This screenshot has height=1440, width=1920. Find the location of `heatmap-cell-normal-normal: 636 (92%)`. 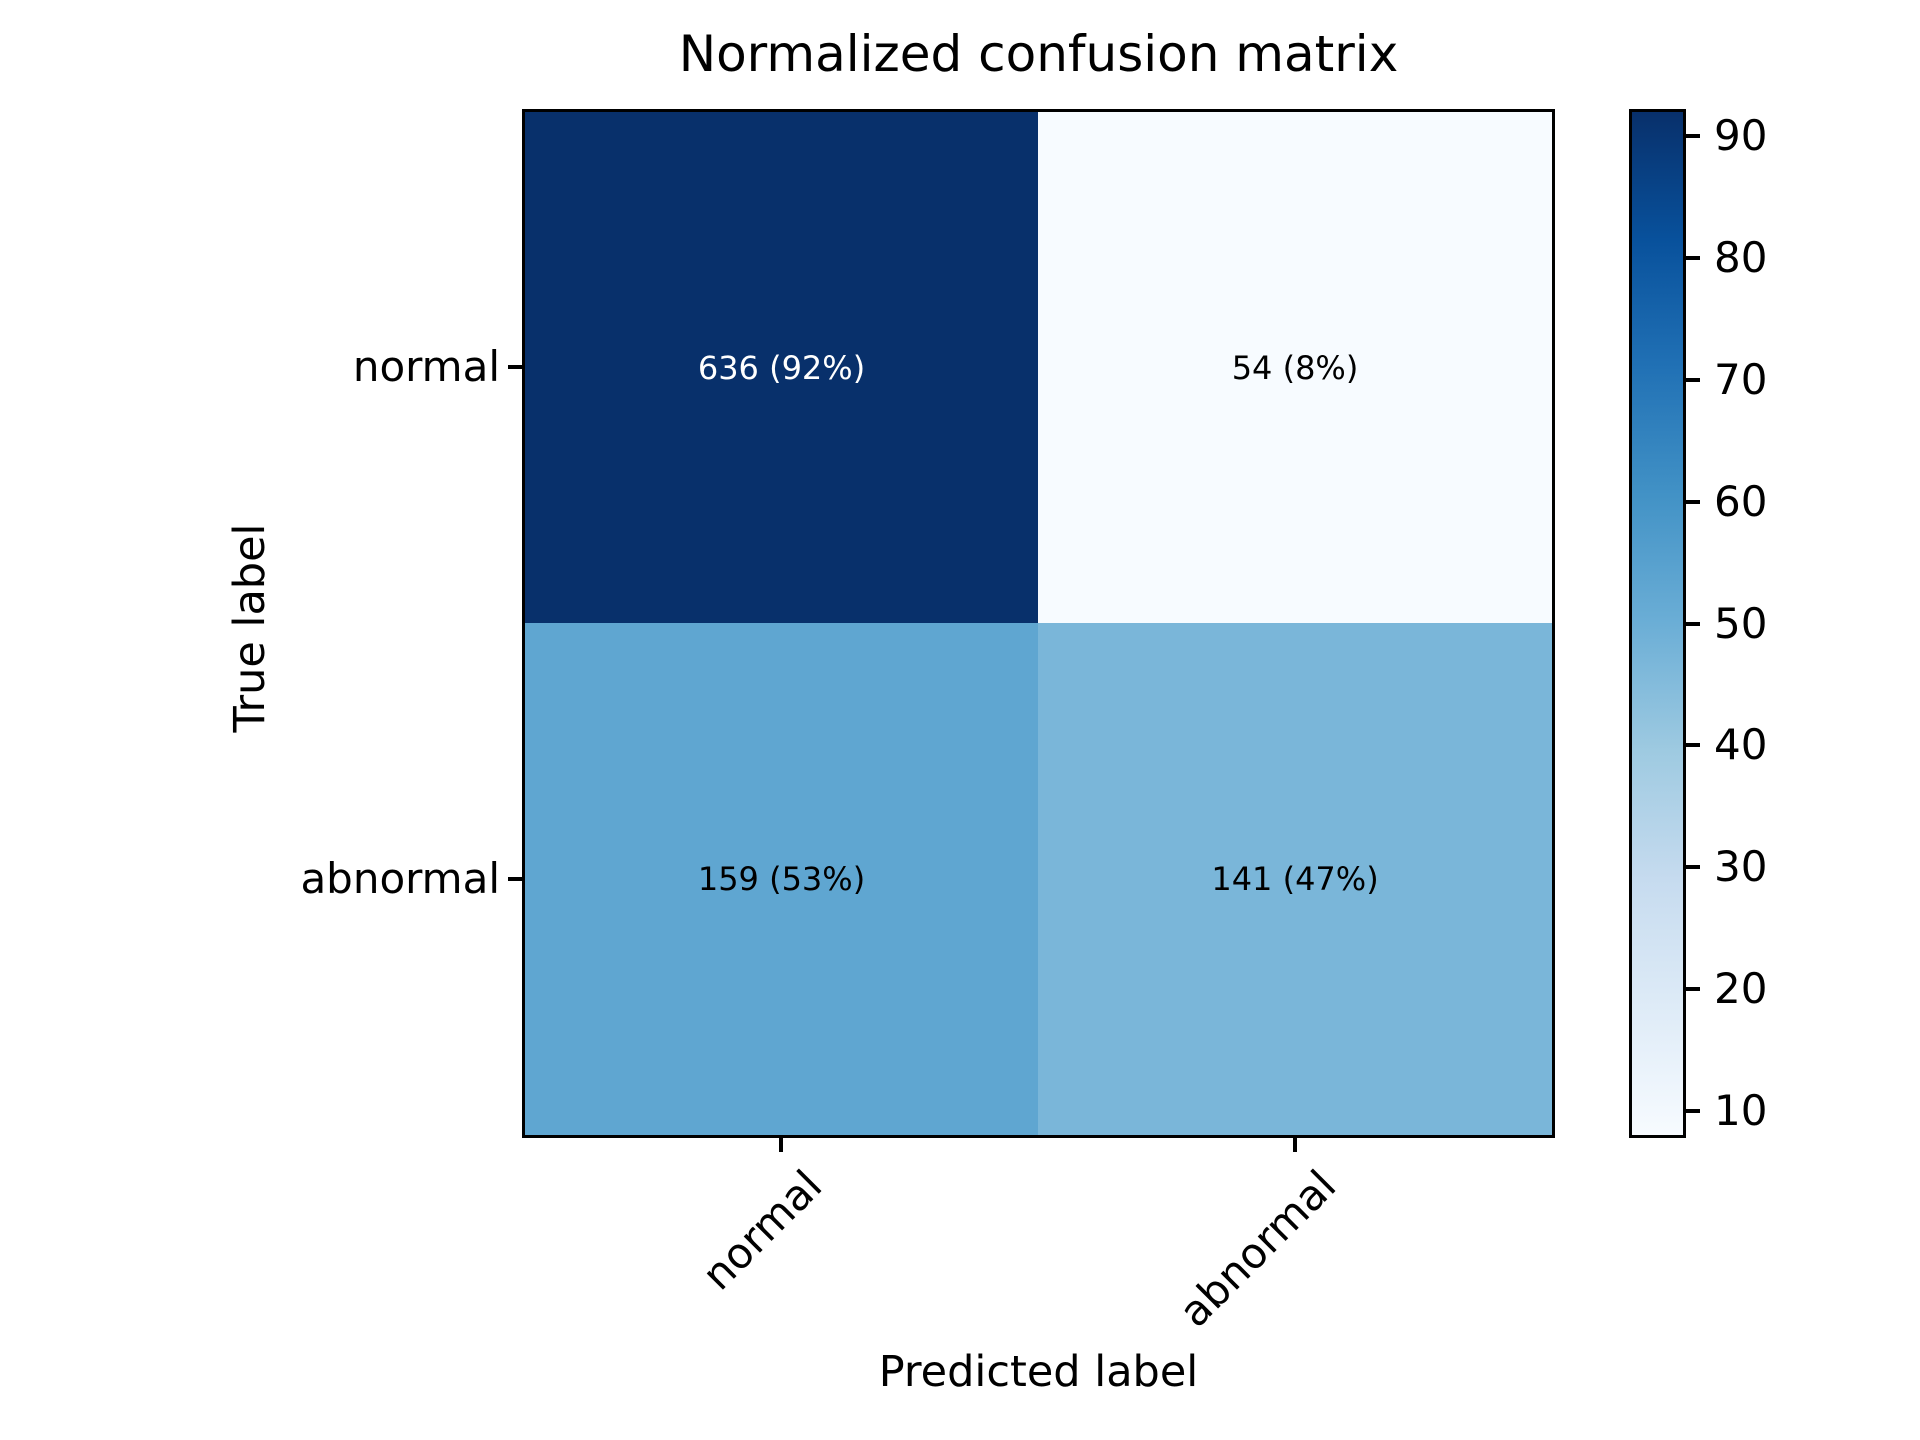

heatmap-cell-normal-normal: 636 (92%) is located at coordinates (781, 367).